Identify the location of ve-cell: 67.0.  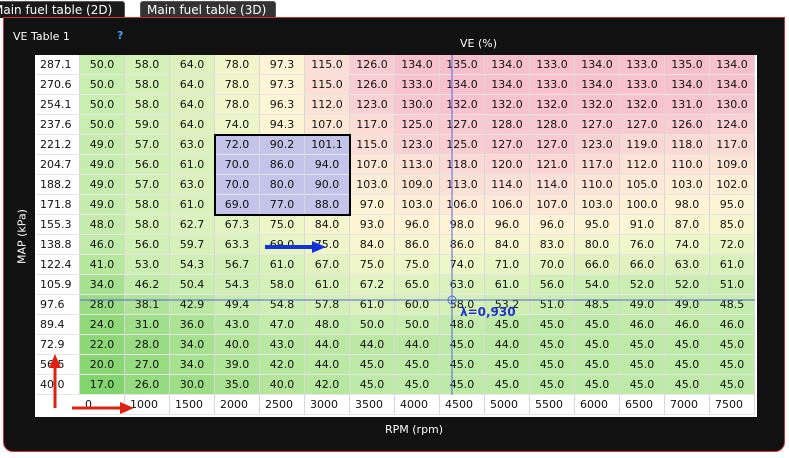
(327, 265).